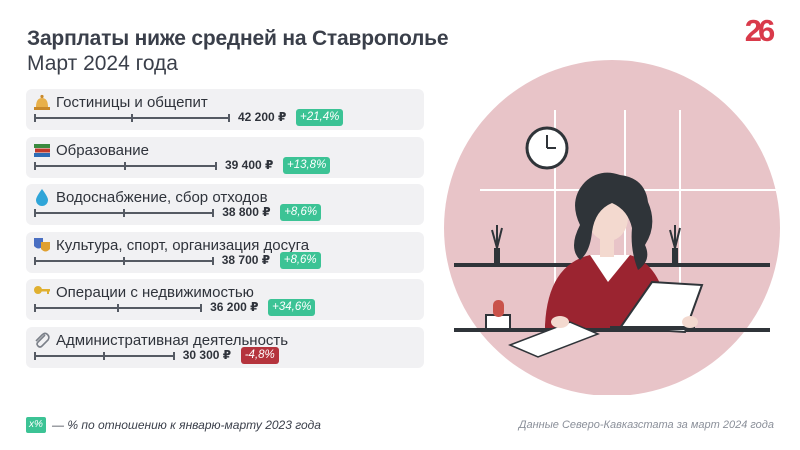 Image resolution: width=800 pixels, height=450 pixels. What do you see at coordinates (259, 355) in the screenshot?
I see `change-badge: -4,8%` at bounding box center [259, 355].